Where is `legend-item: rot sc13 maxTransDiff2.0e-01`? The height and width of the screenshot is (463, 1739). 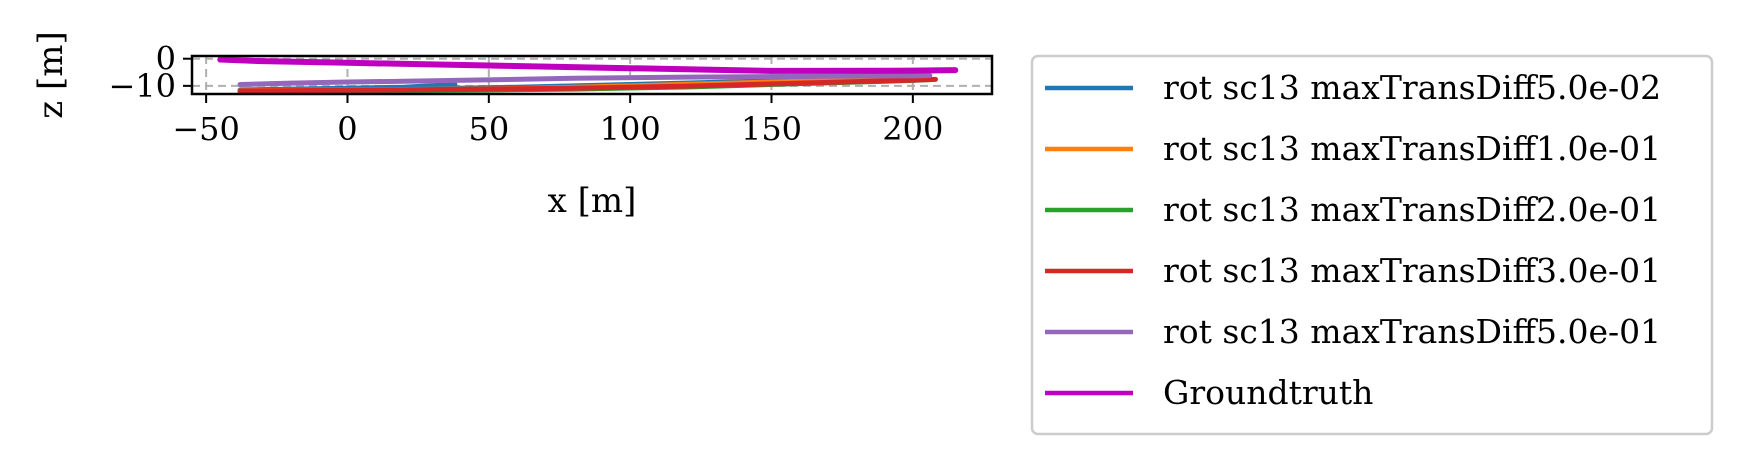
legend-item: rot sc13 maxTransDiff2.0e-01 is located at coordinates (1353, 209).